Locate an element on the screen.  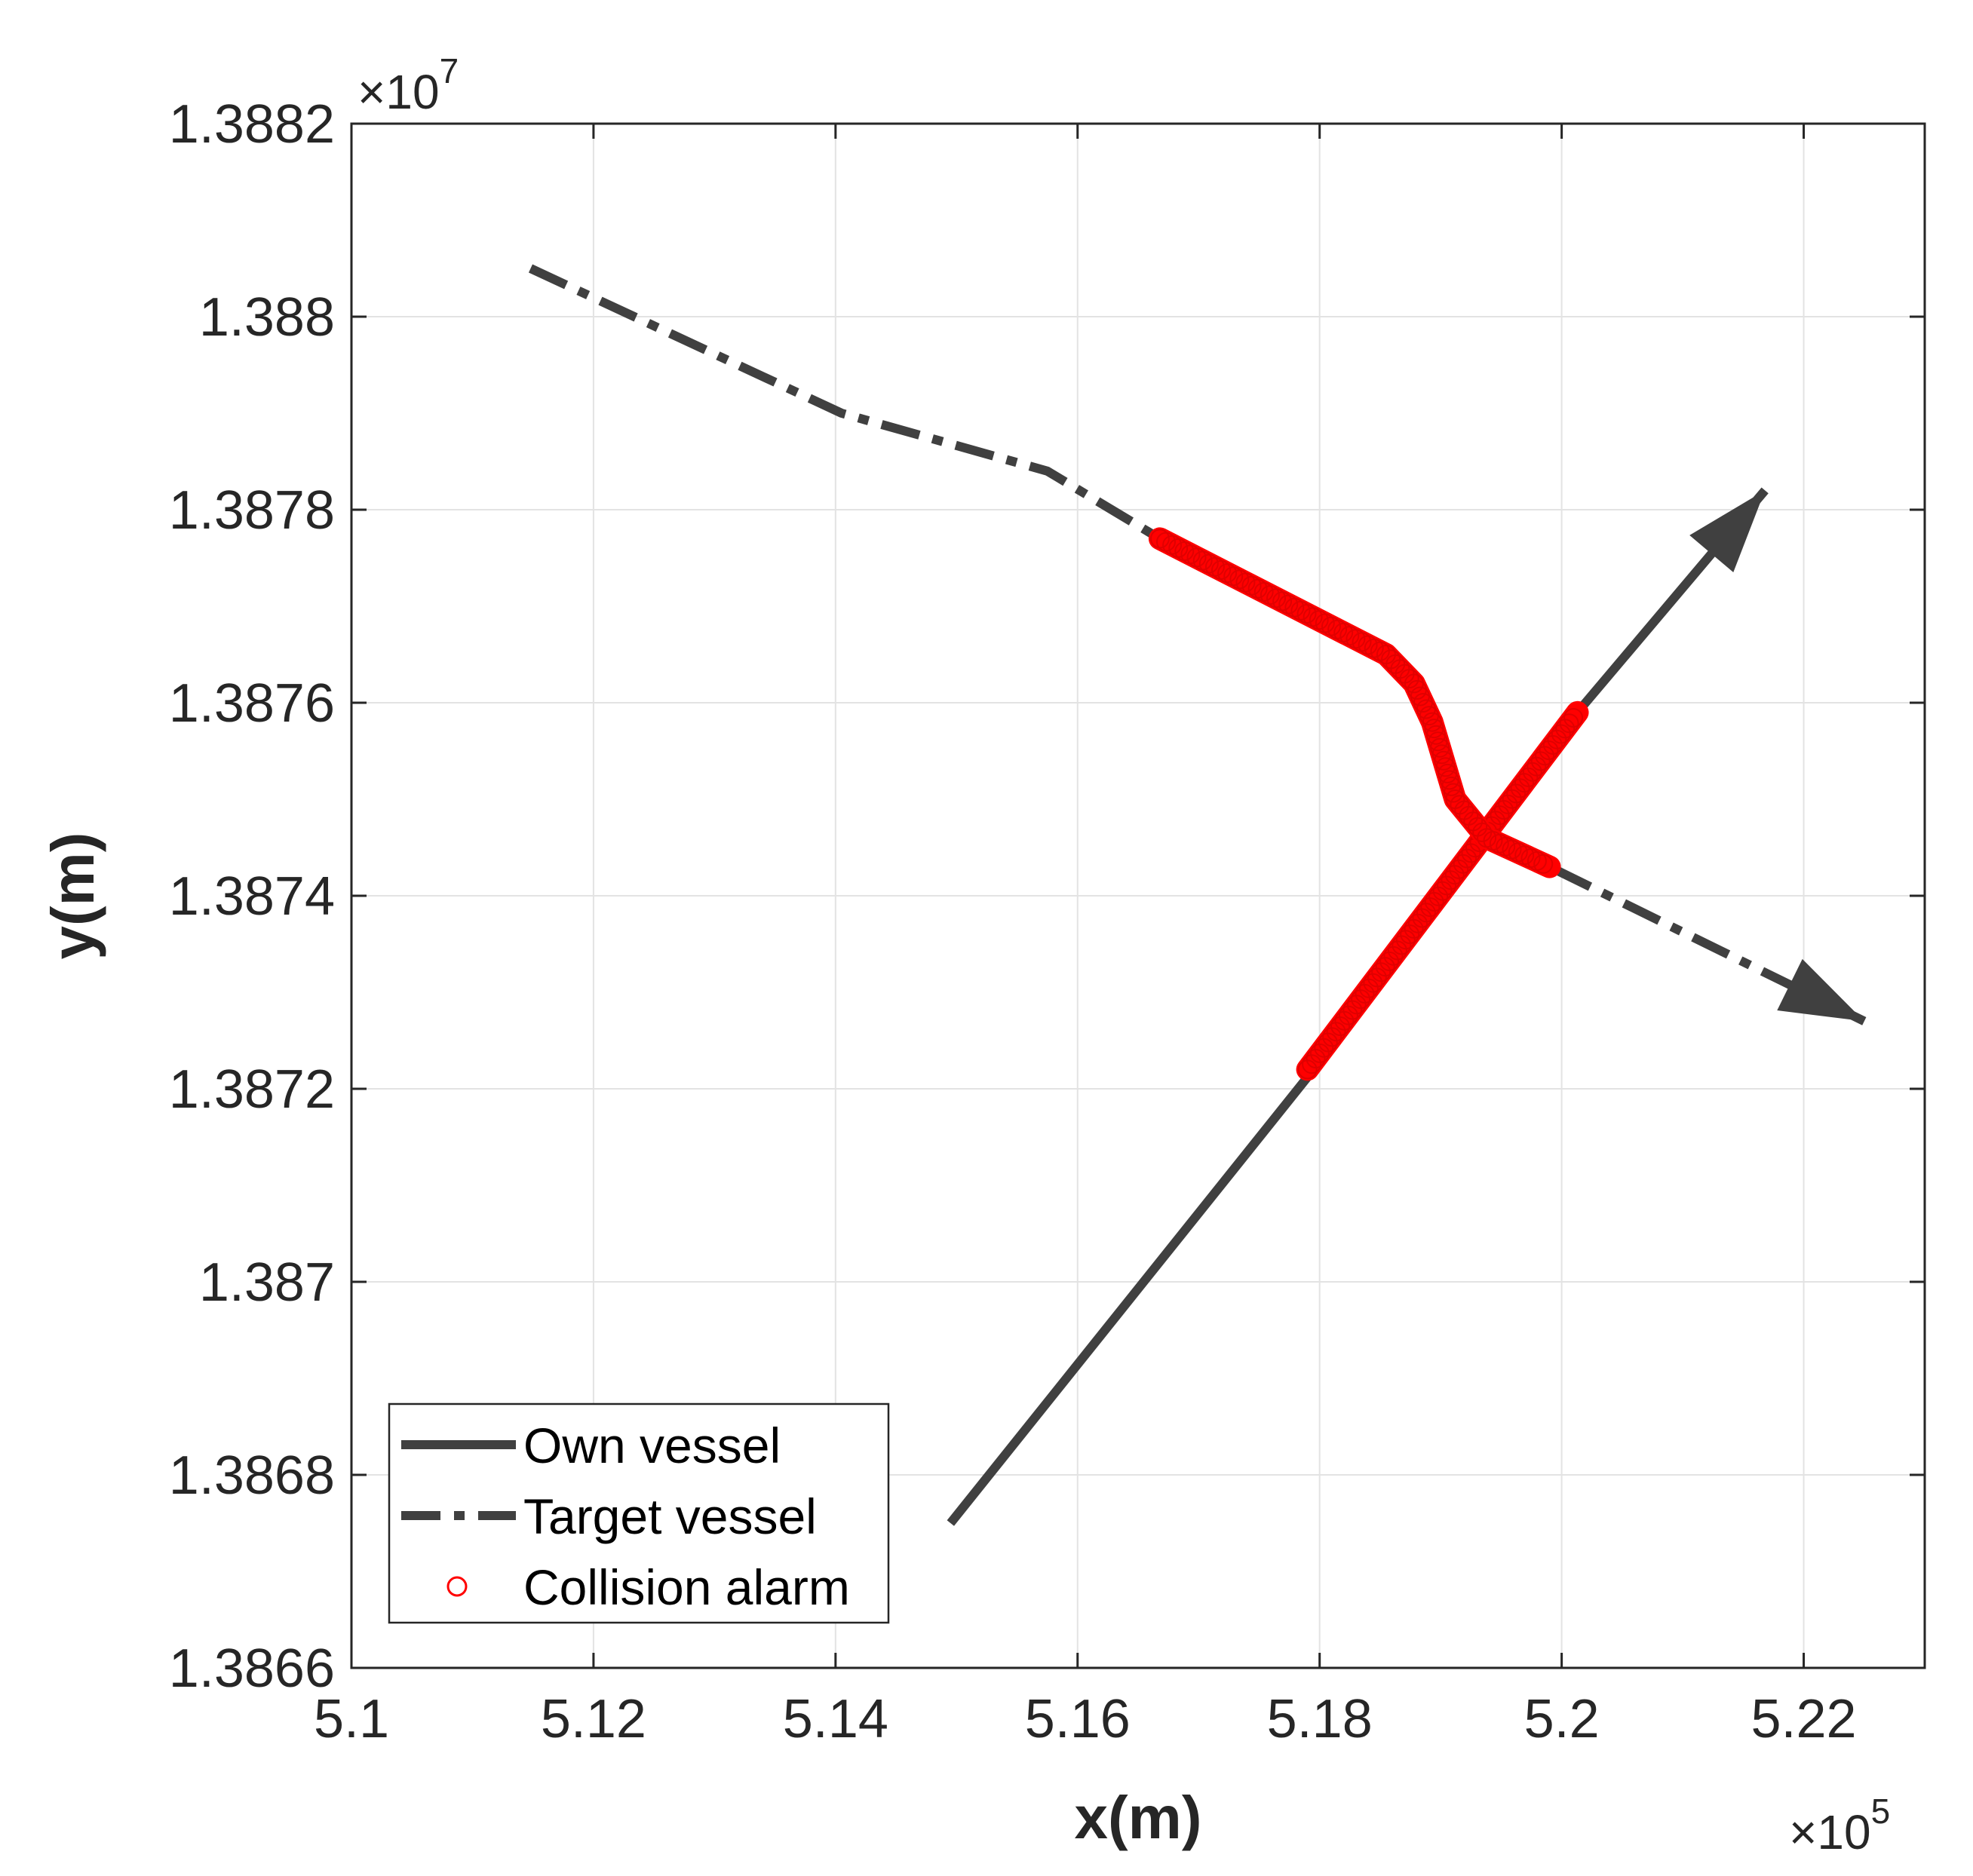
legend-swatch-collision-alarm is located at coordinates (457, 1586).